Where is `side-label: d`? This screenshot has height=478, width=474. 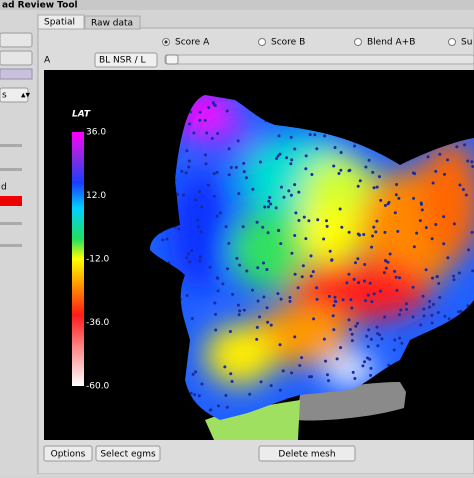 side-label: d is located at coordinates (4, 188).